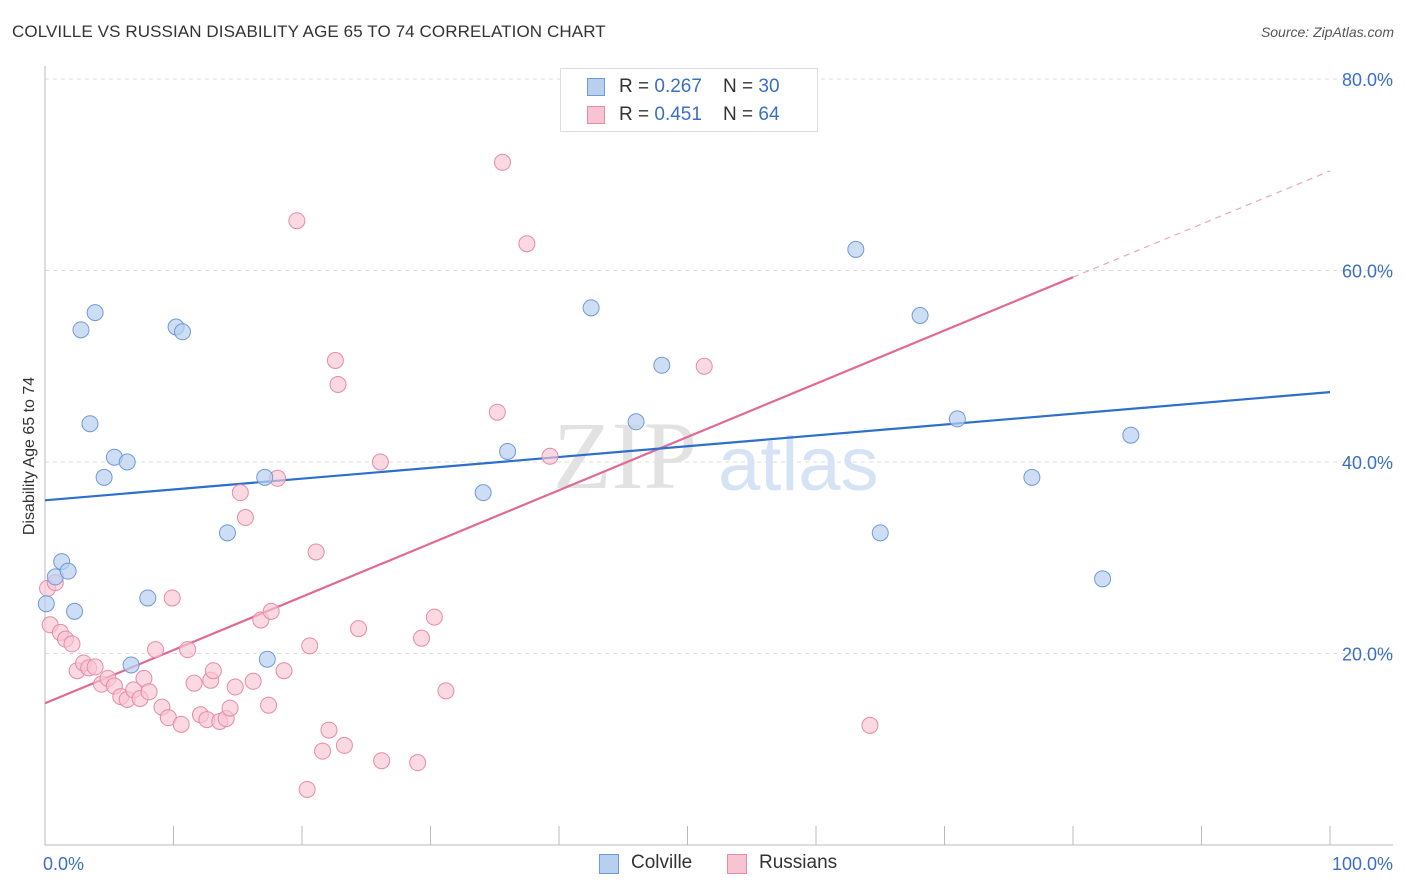 Image resolution: width=1406 pixels, height=892 pixels. Describe the element at coordinates (1367, 463) in the screenshot. I see `y-tick-label: 40.0%` at that location.